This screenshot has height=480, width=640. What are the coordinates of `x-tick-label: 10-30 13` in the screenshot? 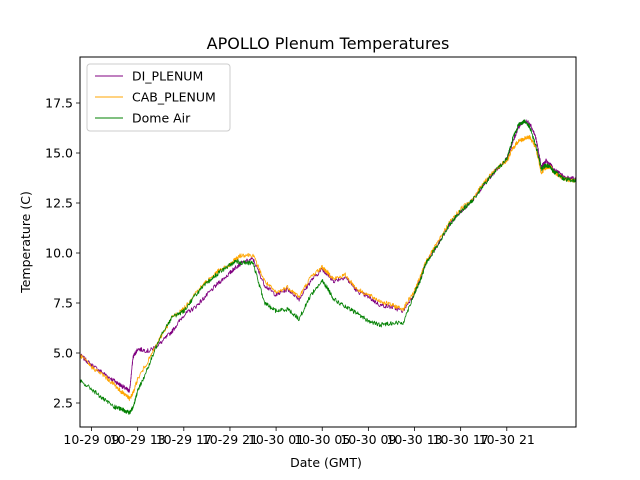 It's located at (414, 439).